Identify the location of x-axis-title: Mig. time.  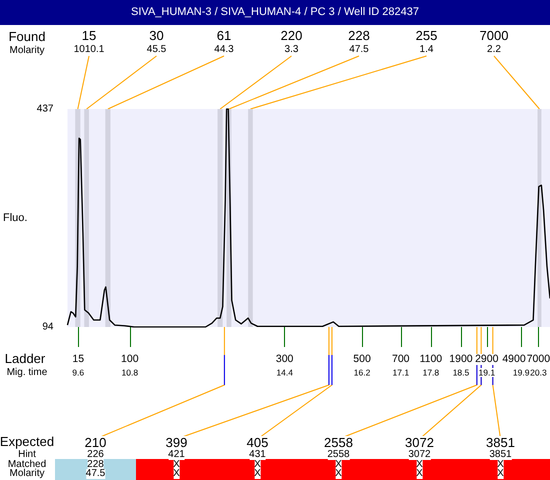
(27, 372).